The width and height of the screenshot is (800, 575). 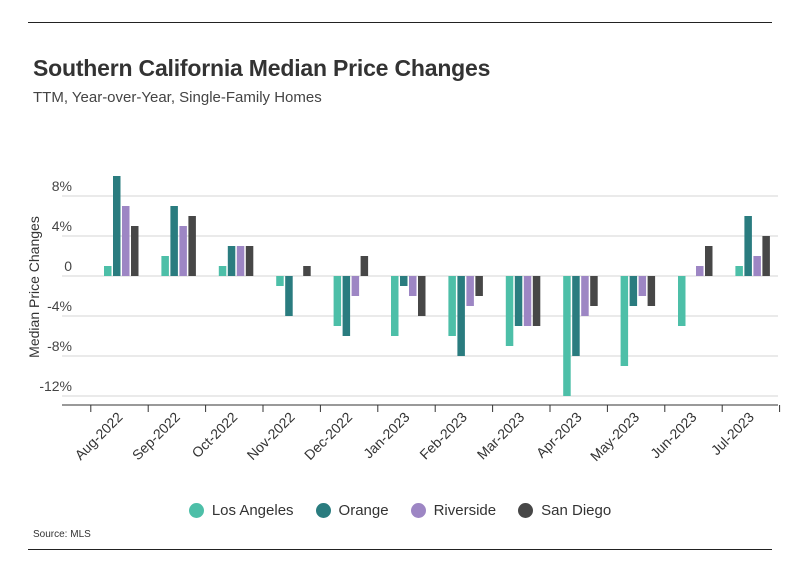 I want to click on x-tick-label: Mar-2023, so click(x=501, y=436).